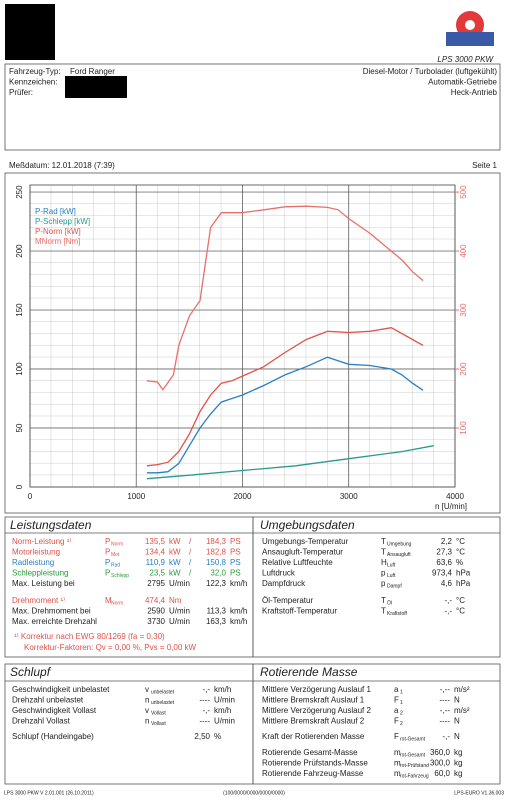 The height and width of the screenshot is (800, 508). What do you see at coordinates (61, 689) in the screenshot?
I see `row-label: Geschwindigkeit unbelastet` at bounding box center [61, 689].